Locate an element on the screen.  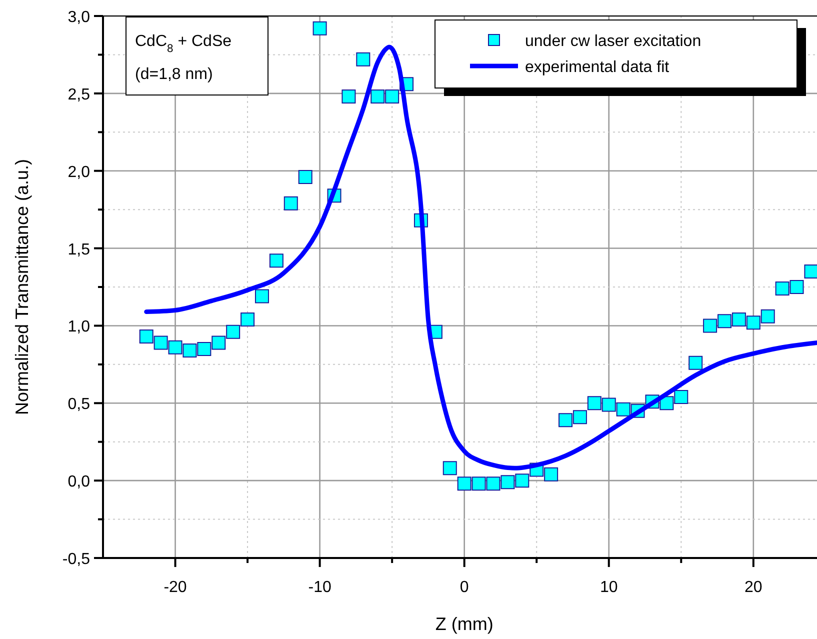
y-tick-label: 0,5 is located at coordinates (79, 405).